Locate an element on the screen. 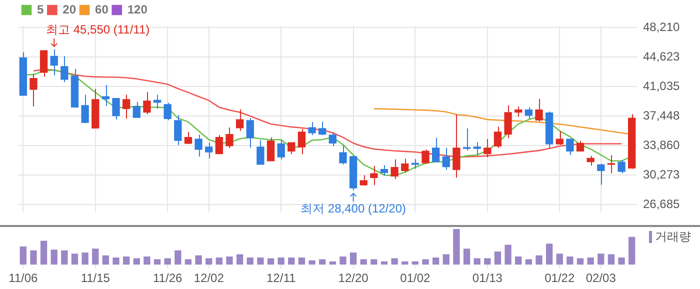 The height and width of the screenshot is (289, 700). y-tick-label: 41,035 is located at coordinates (661, 85).